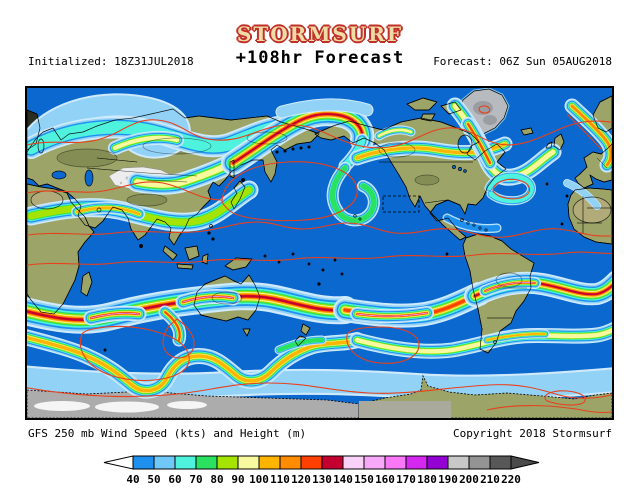 Image resolution: width=640 pixels, height=495 pixels. I want to click on scale-tick-label: 80, so click(216, 479).